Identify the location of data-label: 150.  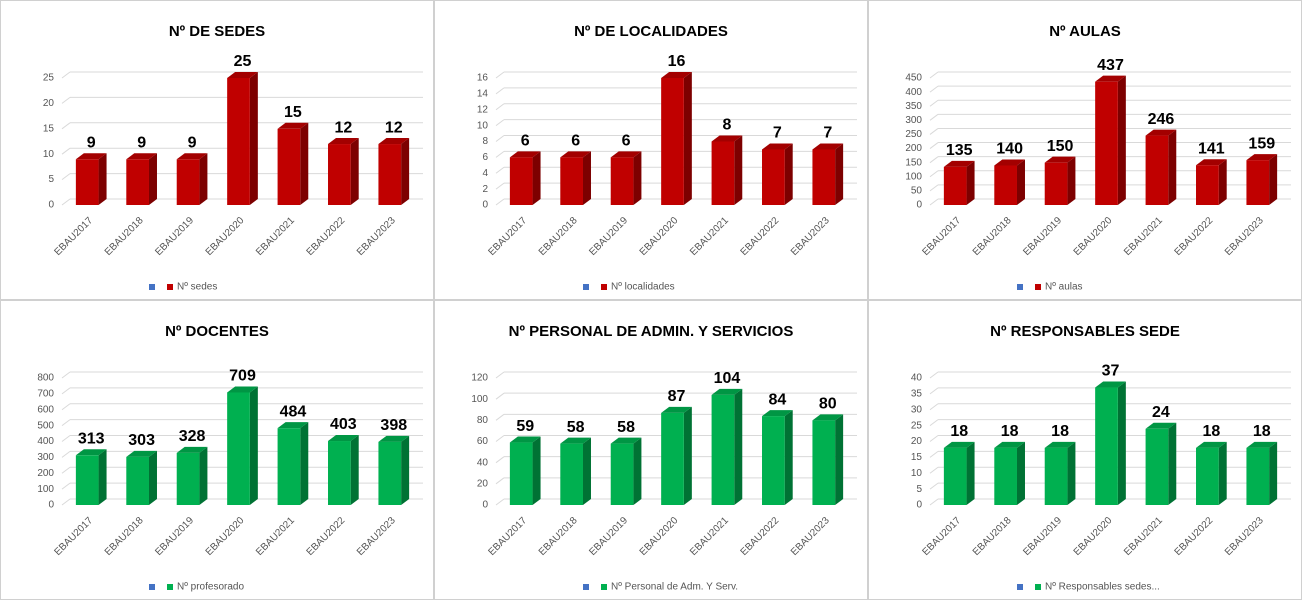
(1060, 146).